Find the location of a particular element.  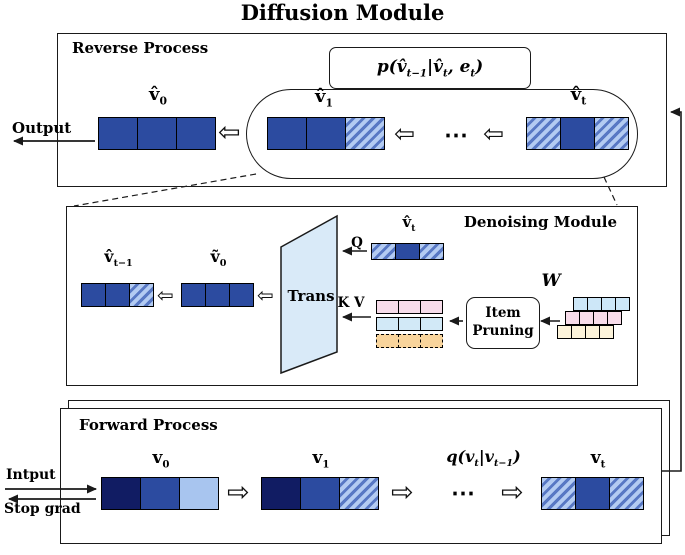

forward-process-label: Forward Process is located at coordinates (148, 425).